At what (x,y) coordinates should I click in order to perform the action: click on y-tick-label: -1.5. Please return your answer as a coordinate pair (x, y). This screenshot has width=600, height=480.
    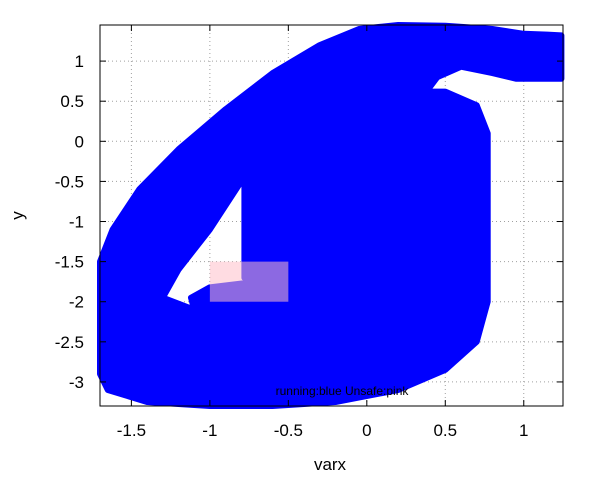
    Looking at the image, I should click on (69, 262).